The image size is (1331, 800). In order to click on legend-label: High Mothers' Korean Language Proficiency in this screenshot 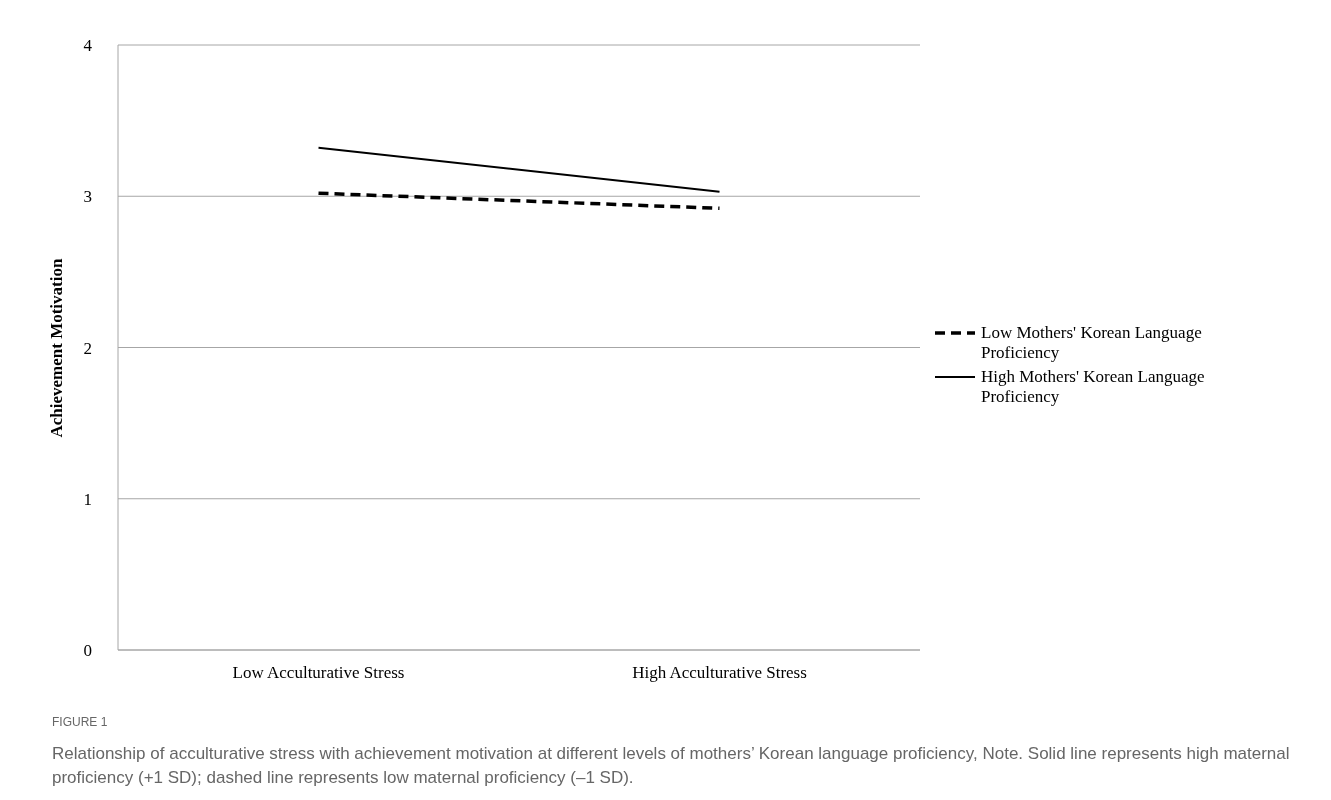, I will do `click(1093, 387)`.